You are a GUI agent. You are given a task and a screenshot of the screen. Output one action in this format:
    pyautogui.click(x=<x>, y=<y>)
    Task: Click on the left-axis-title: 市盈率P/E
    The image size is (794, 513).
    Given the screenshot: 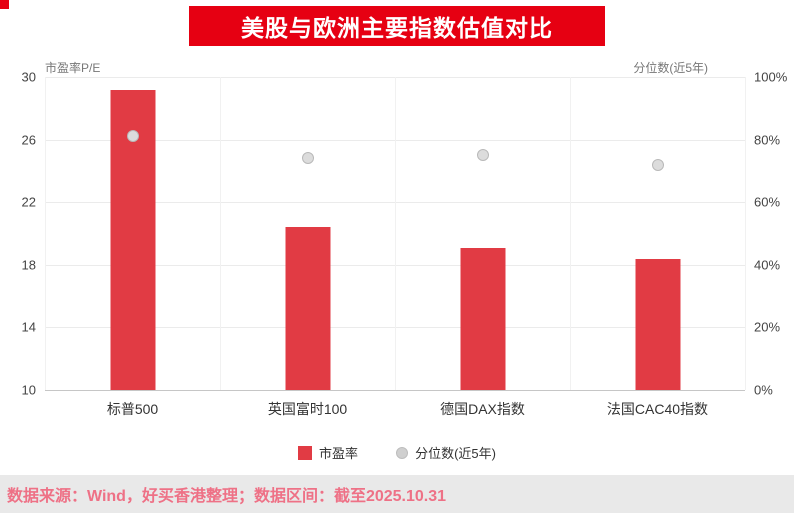 What is the action you would take?
    pyautogui.click(x=73, y=68)
    